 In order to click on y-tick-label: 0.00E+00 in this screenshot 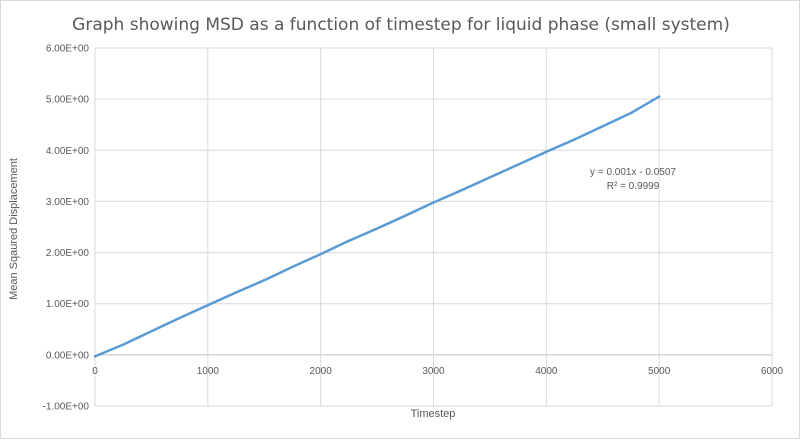, I will do `click(68, 355)`.